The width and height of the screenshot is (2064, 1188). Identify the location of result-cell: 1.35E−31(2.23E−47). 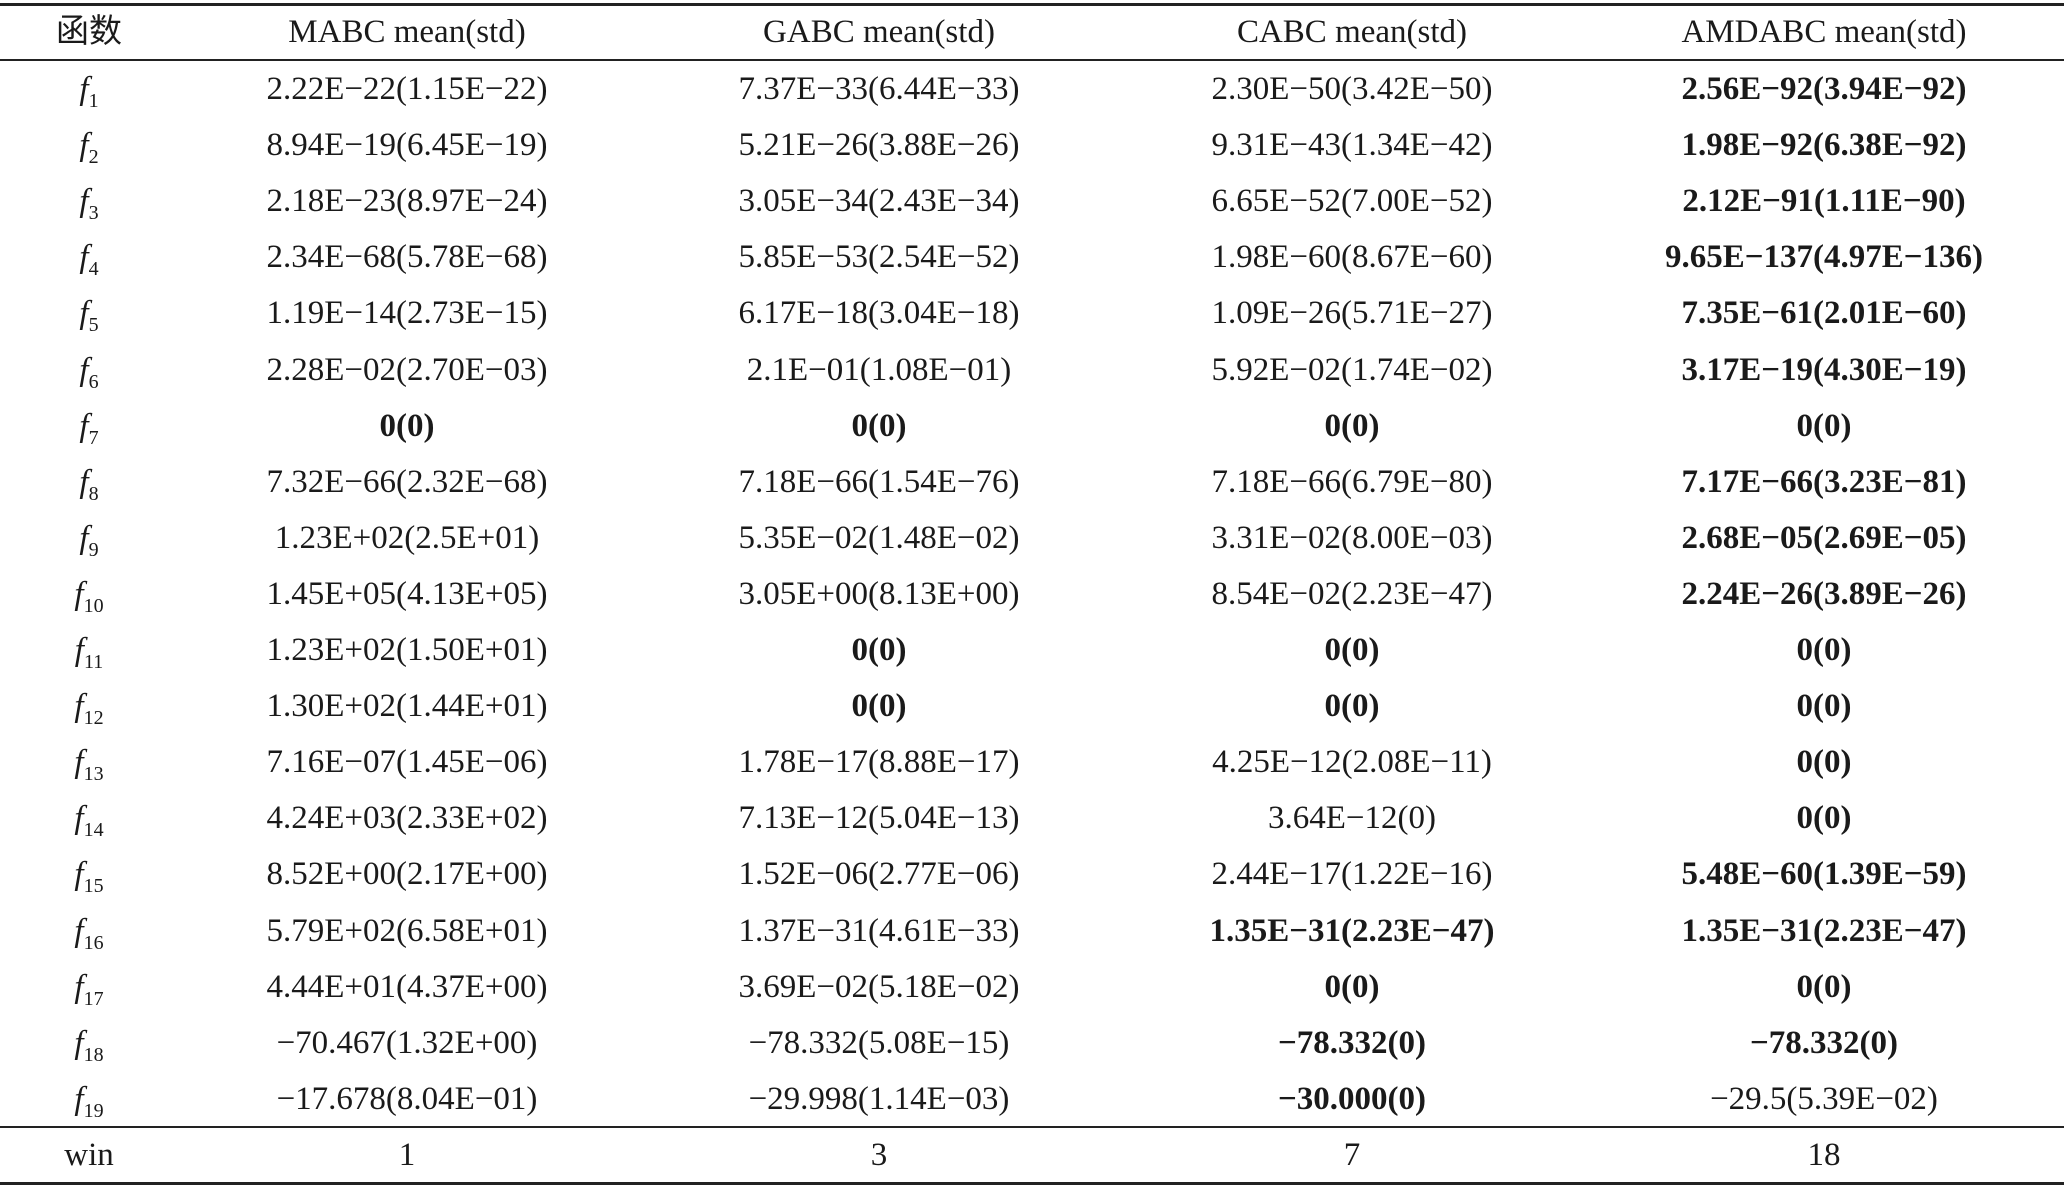
(1352, 930).